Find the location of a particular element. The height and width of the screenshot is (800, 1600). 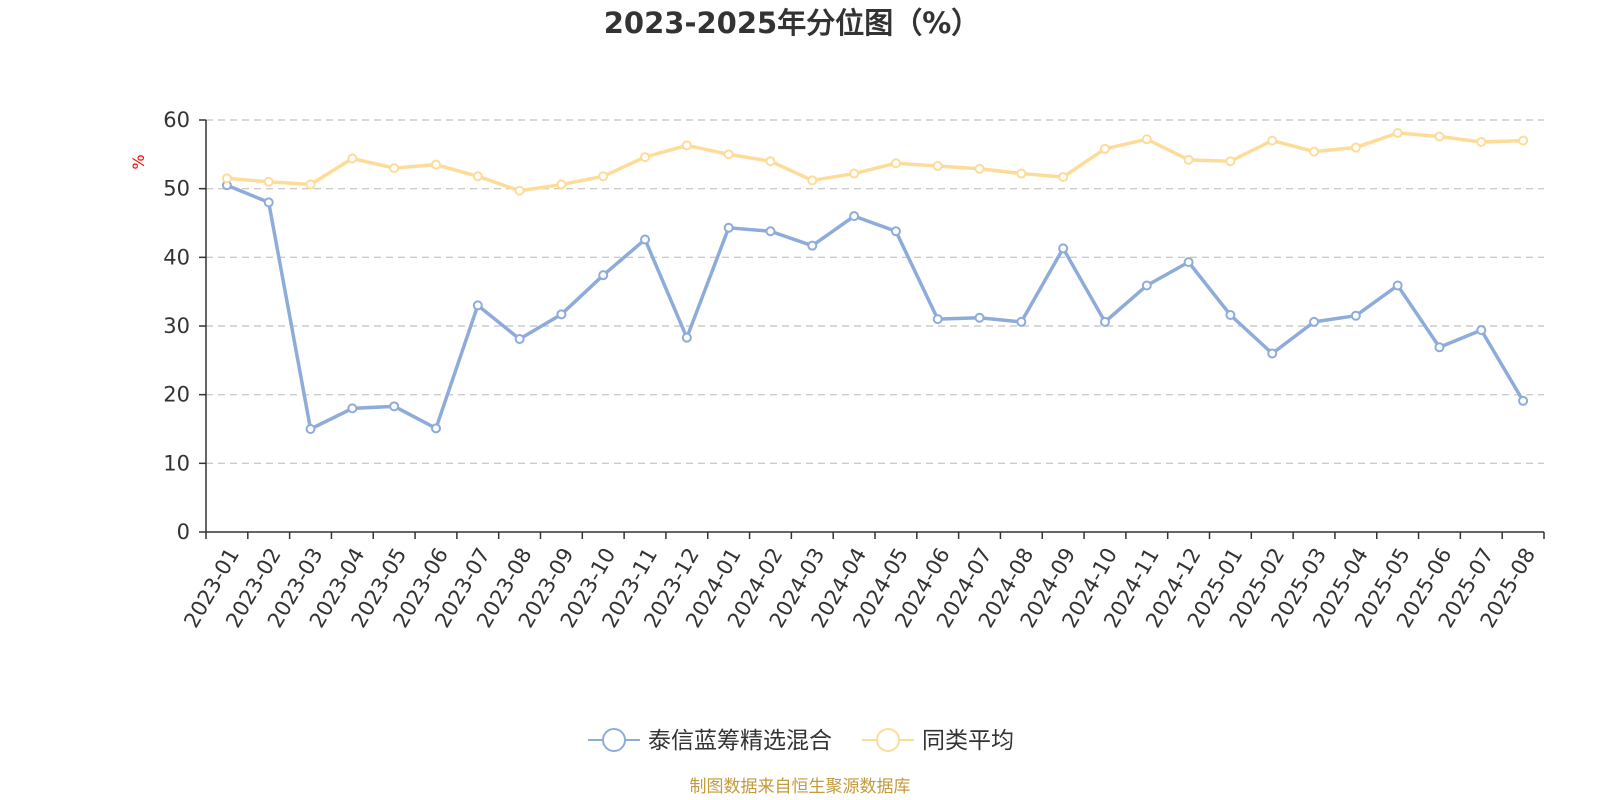

y-tick-label: 40 is located at coordinates (176, 257).